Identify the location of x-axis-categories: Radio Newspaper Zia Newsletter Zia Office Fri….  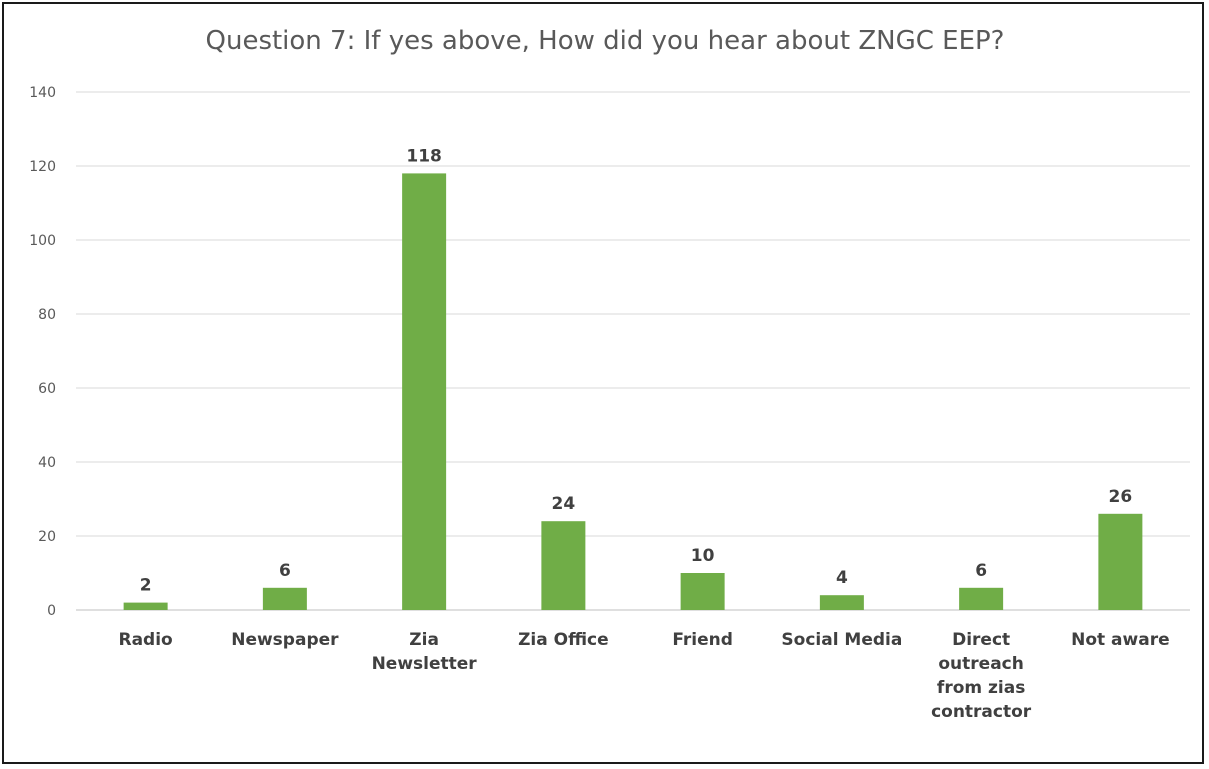
(644, 676).